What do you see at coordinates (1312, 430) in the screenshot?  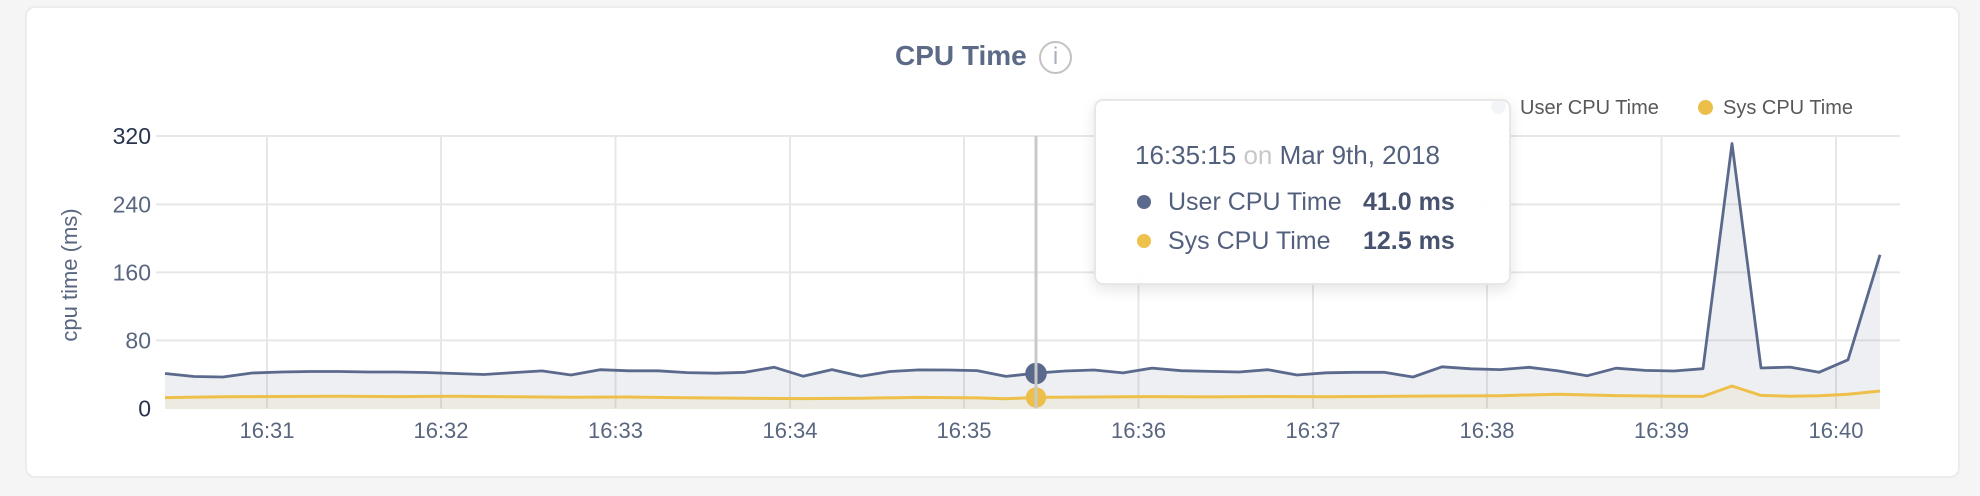 I see `svg-text: 16:37` at bounding box center [1312, 430].